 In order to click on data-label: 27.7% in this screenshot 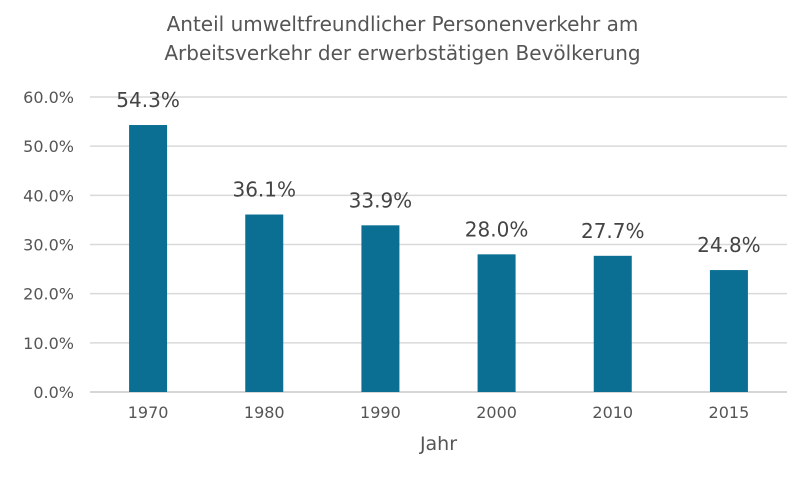, I will do `click(613, 231)`.